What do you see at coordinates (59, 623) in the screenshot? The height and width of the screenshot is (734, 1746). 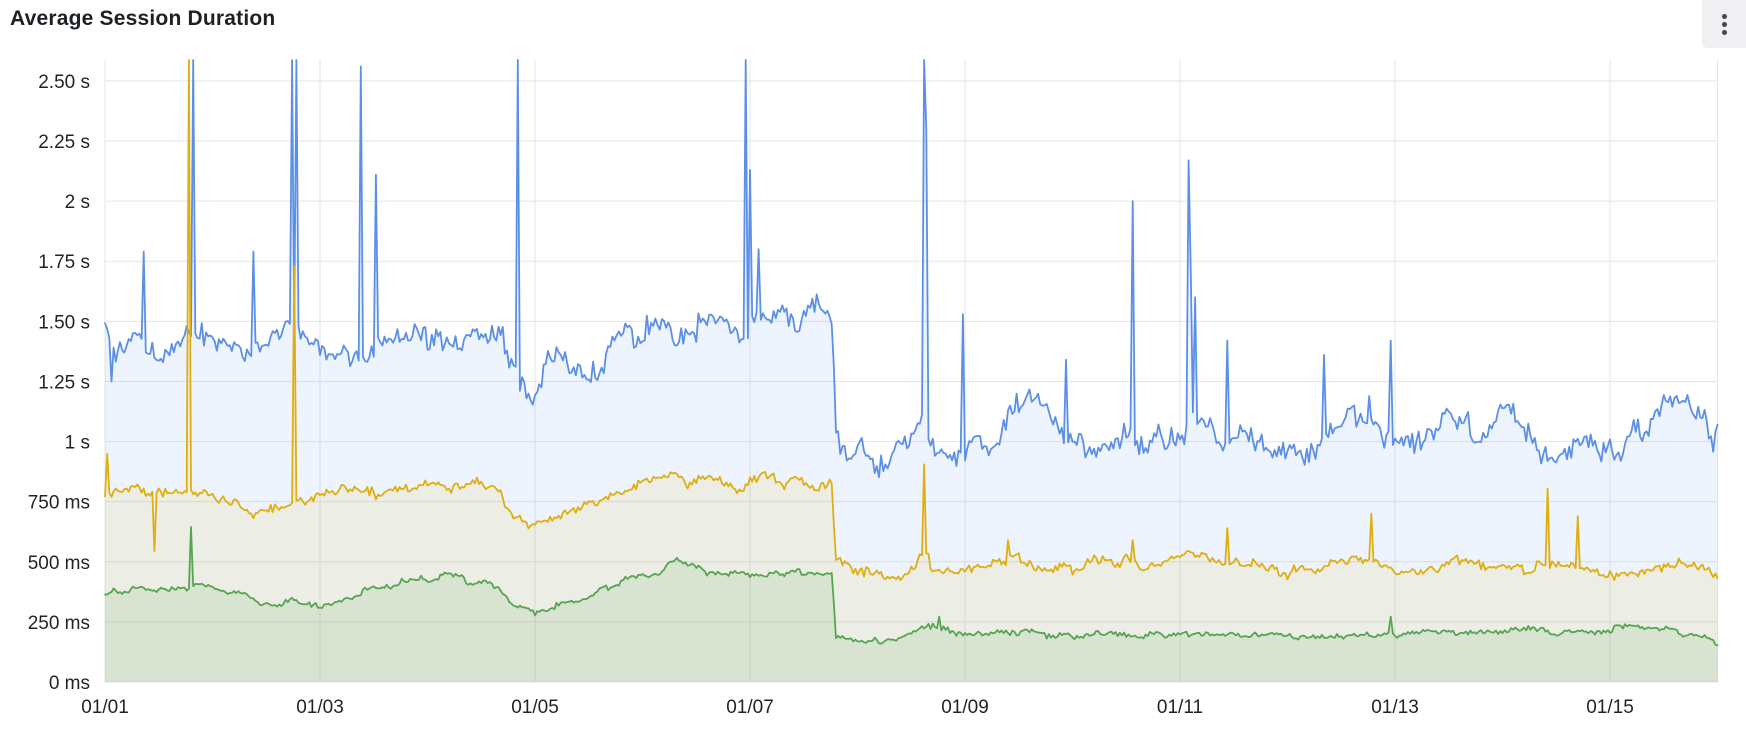 I see `y-tick-label: 250 ms` at bounding box center [59, 623].